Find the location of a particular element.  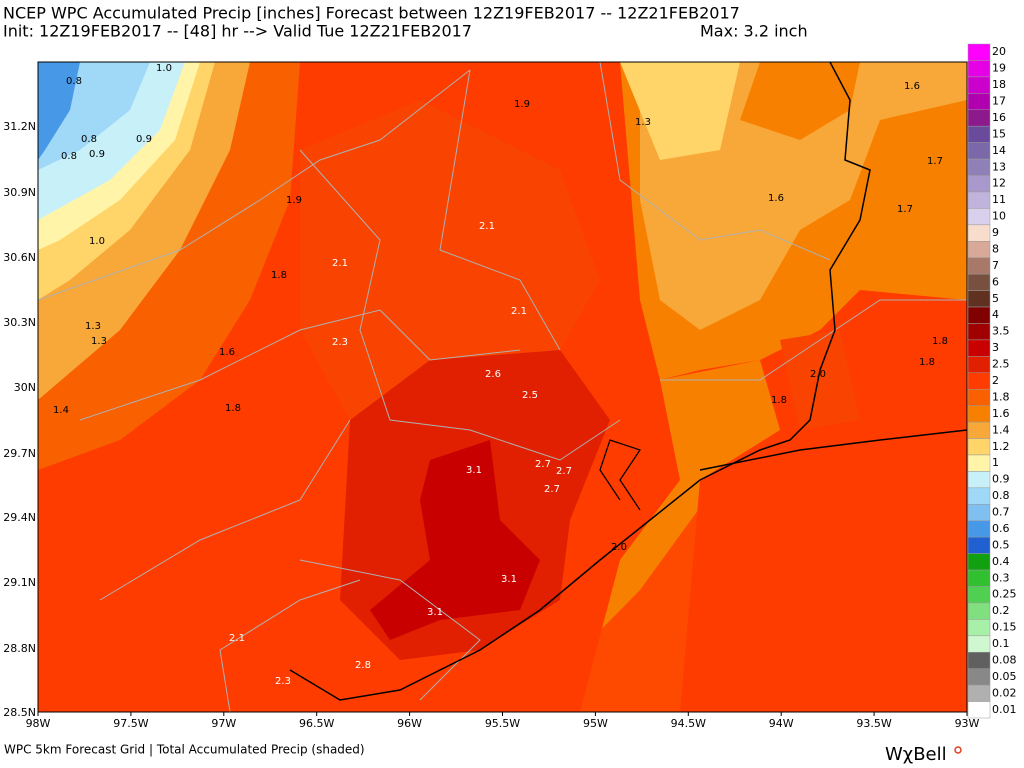

legend-label: 8 is located at coordinates (995, 248).